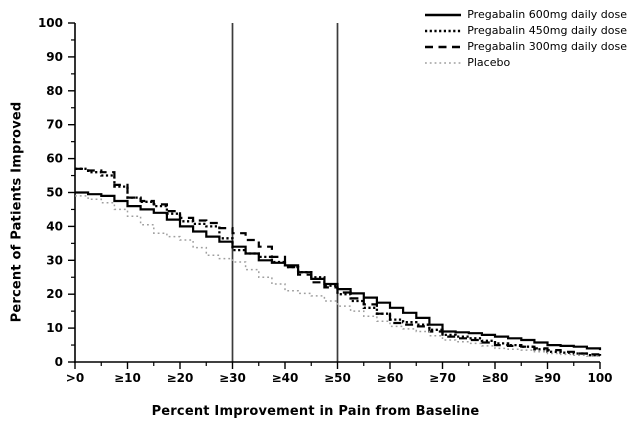 This screenshot has width=631, height=435. Describe the element at coordinates (443, 62) in the screenshot. I see `legend-line-sample-light-dotted-icon` at that location.